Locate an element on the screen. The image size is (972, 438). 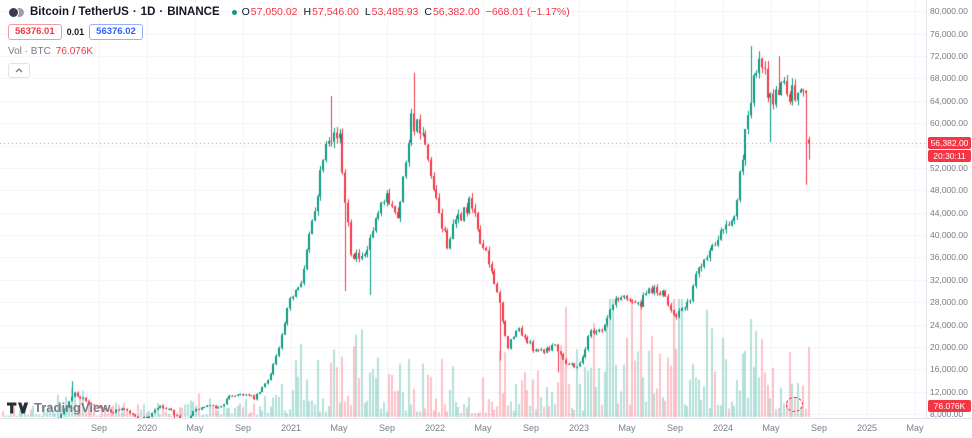
close-value: 56,382.00 is located at coordinates (456, 12).